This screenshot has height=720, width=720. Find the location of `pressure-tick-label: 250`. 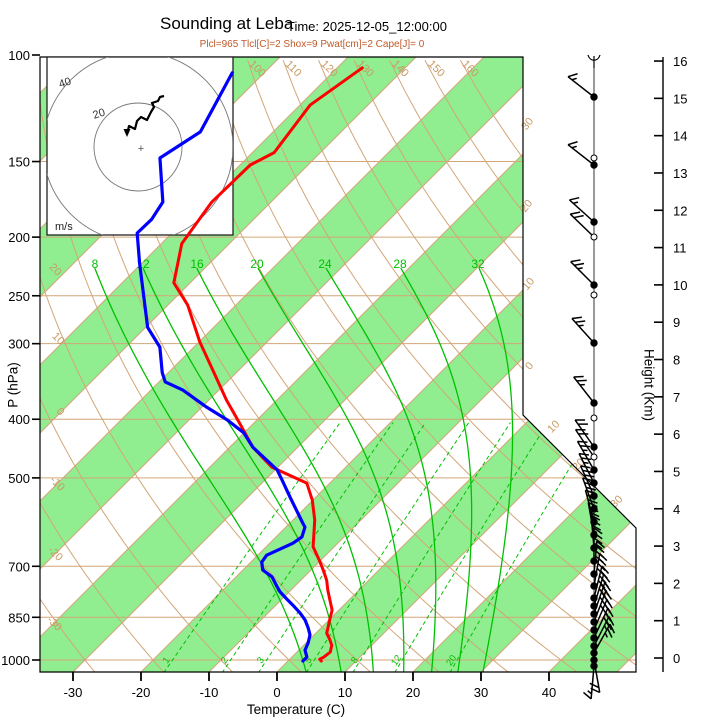

pressure-tick-label: 250 is located at coordinates (19, 296).